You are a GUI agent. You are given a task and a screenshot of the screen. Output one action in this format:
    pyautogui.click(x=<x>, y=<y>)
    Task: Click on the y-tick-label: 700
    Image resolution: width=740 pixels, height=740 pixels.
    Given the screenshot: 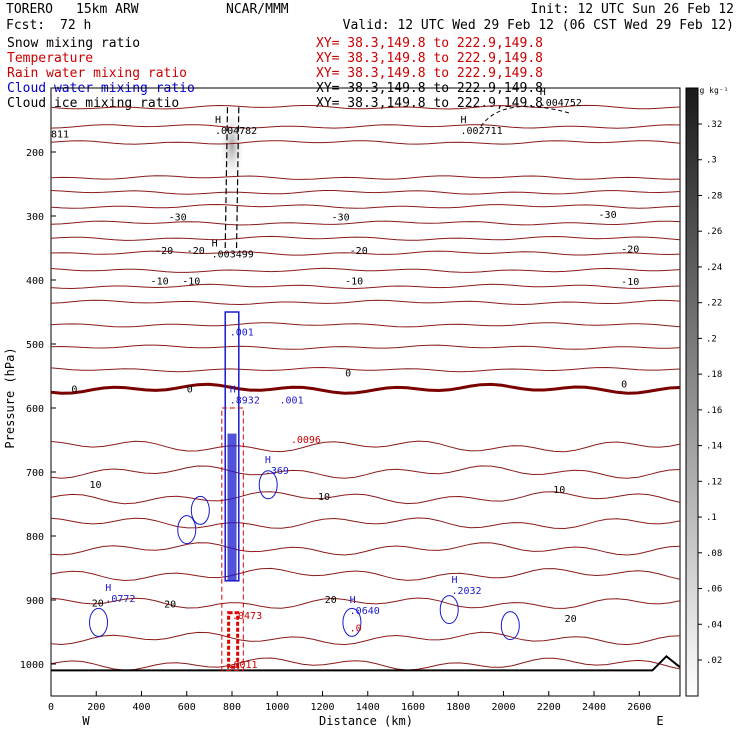 What is the action you would take?
    pyautogui.click(x=35, y=473)
    